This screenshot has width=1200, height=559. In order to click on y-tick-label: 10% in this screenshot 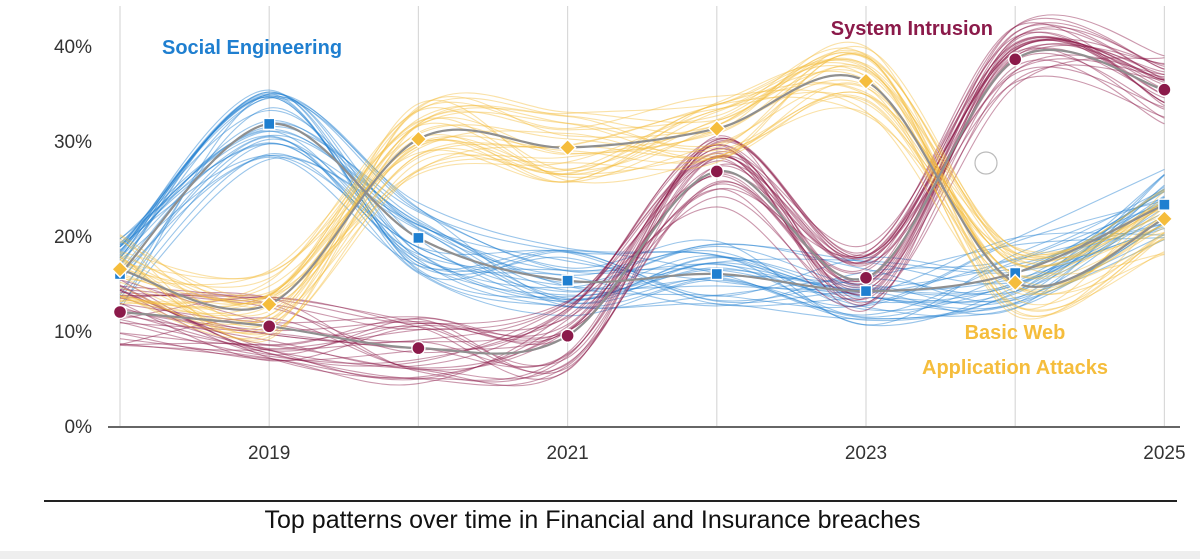, I will do `click(73, 332)`.